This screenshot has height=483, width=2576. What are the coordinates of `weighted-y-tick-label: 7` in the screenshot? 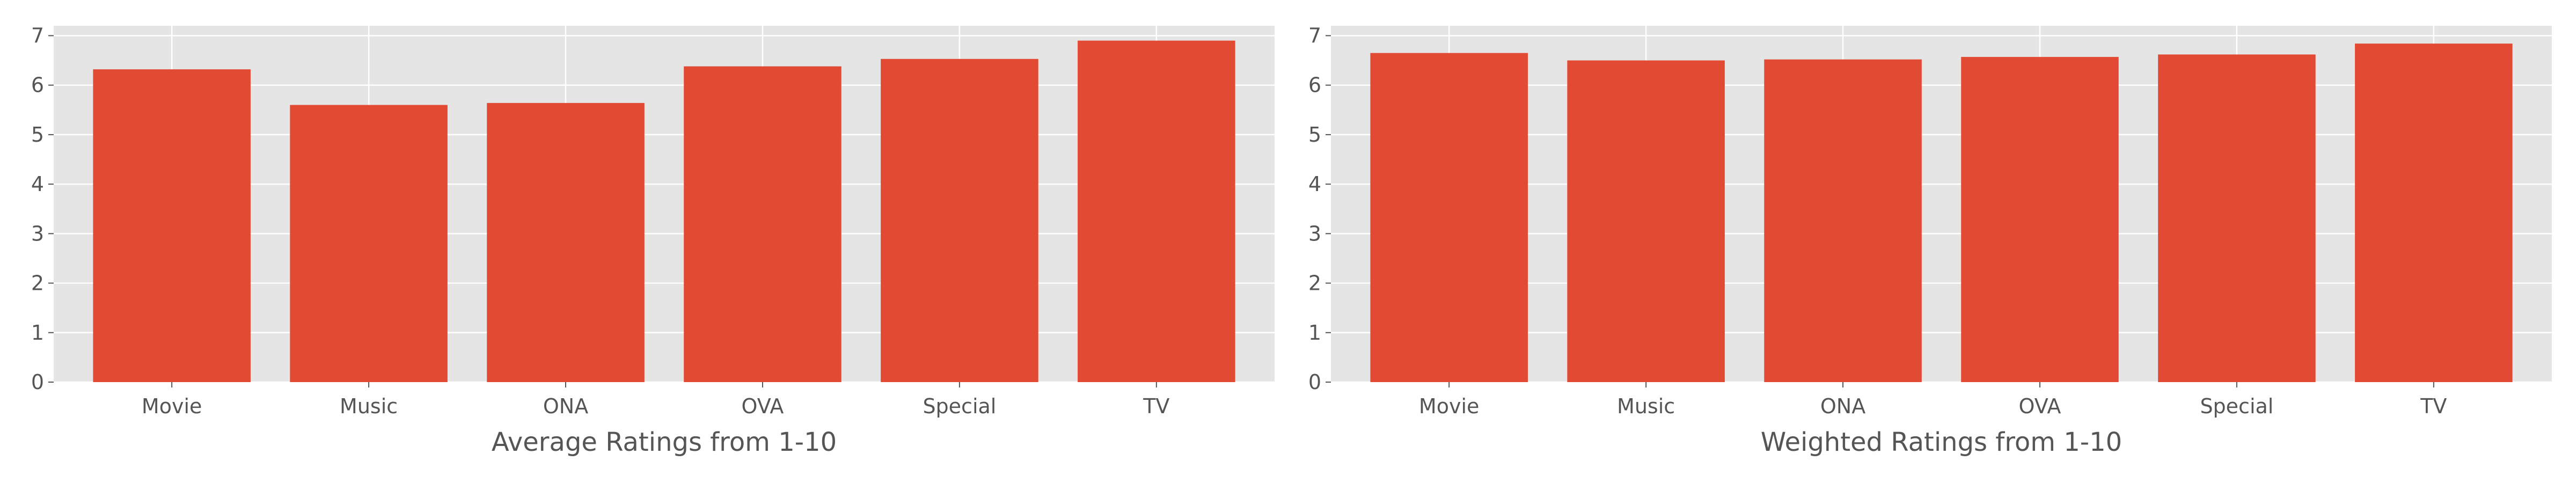 It's located at (1314, 35).